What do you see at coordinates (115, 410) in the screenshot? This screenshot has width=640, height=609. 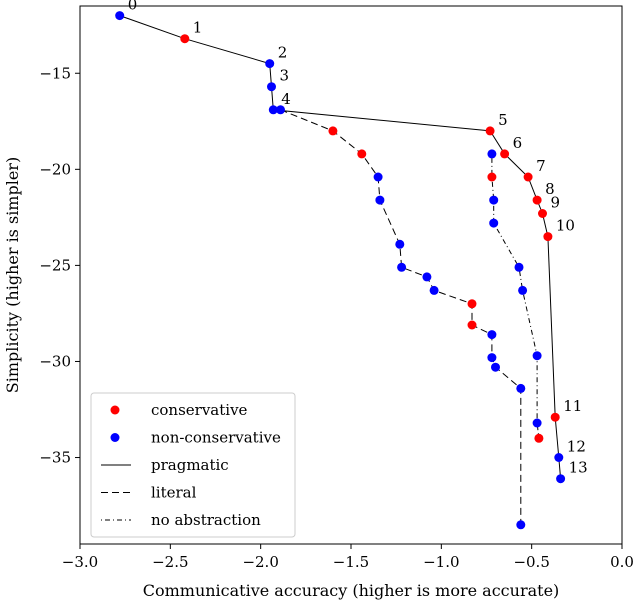 I see `legend-marker-conservative` at bounding box center [115, 410].